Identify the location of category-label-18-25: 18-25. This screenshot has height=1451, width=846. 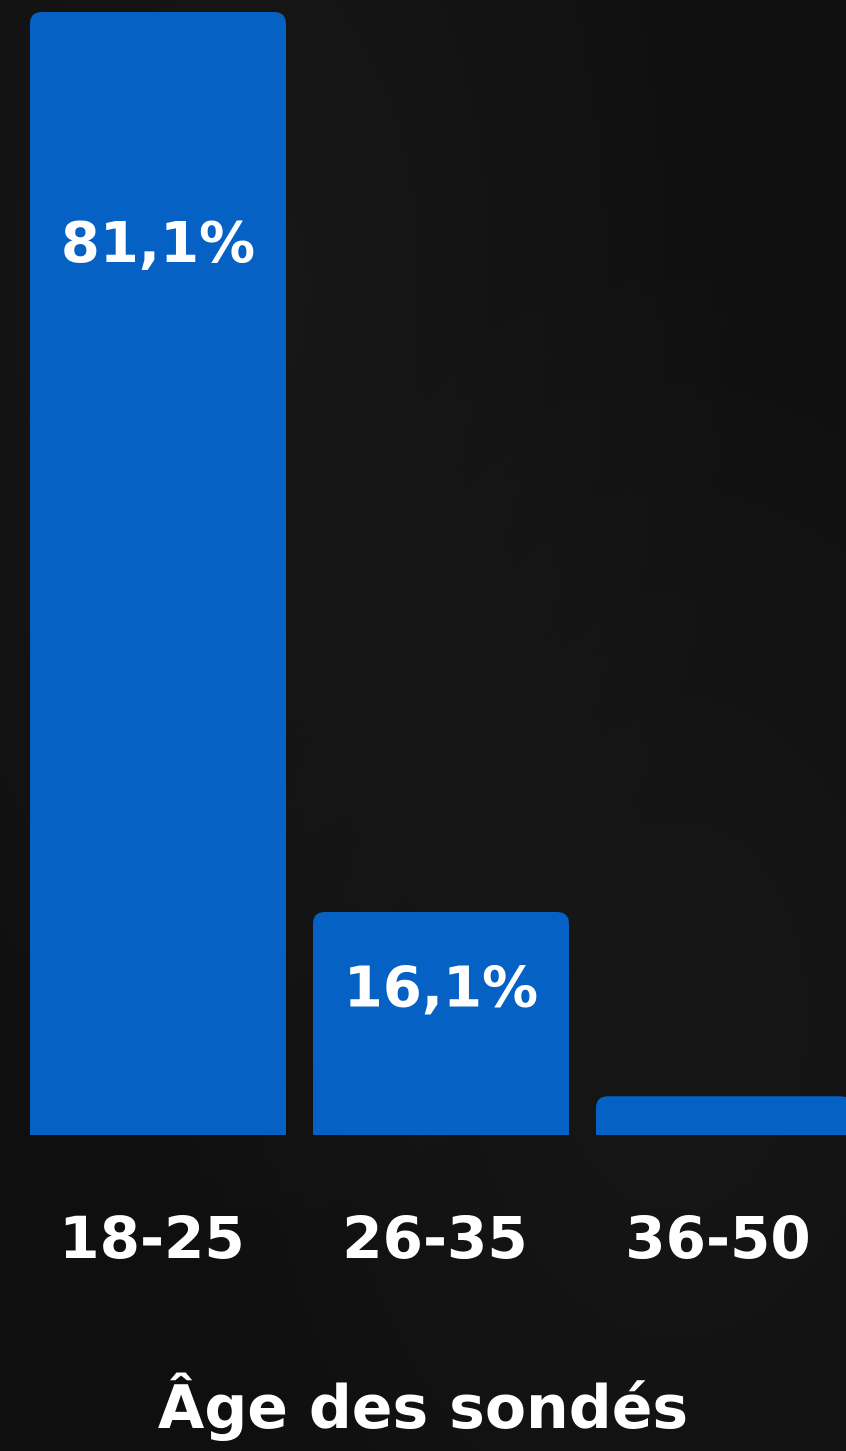
(152, 1238).